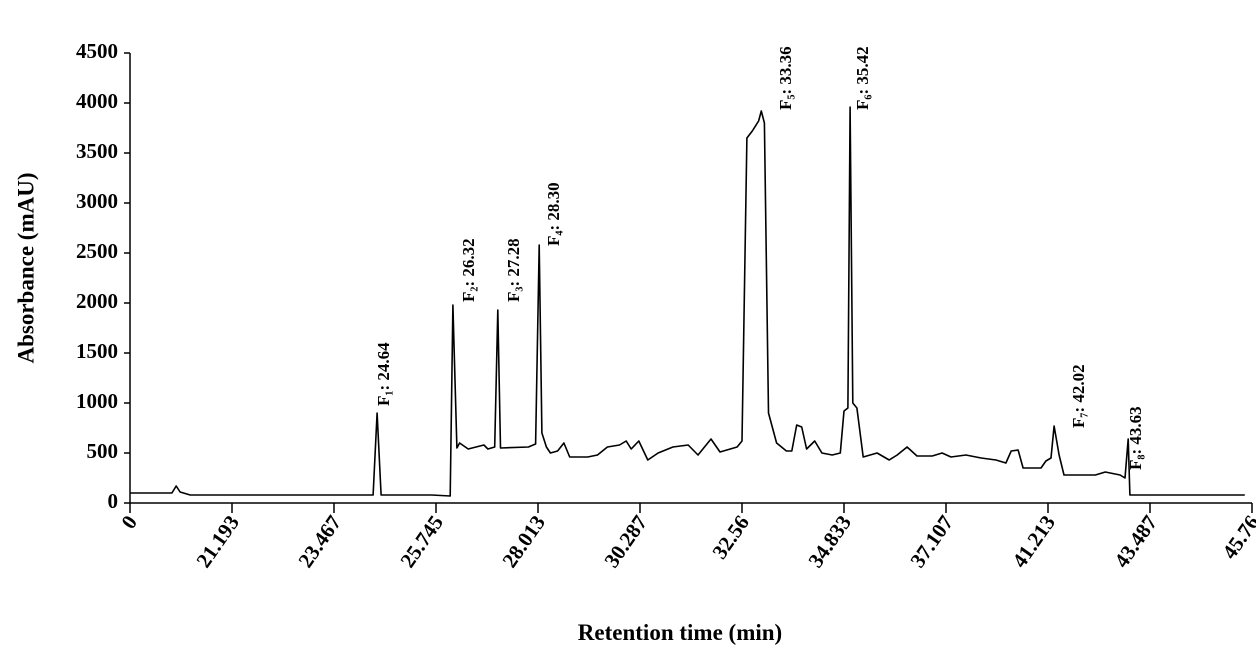 The image size is (1256, 652). What do you see at coordinates (421, 541) in the screenshot?
I see `x-tick-label: 25.745` at bounding box center [421, 541].